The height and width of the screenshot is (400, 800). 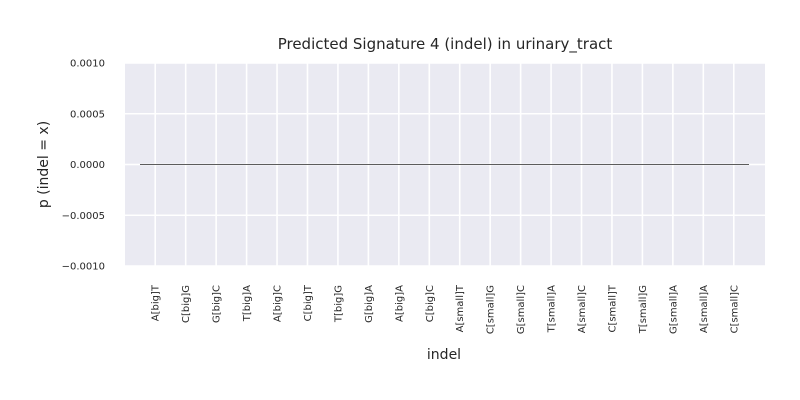 What do you see at coordinates (399, 303) in the screenshot?
I see `x-tick-label: A[big]A` at bounding box center [399, 303].